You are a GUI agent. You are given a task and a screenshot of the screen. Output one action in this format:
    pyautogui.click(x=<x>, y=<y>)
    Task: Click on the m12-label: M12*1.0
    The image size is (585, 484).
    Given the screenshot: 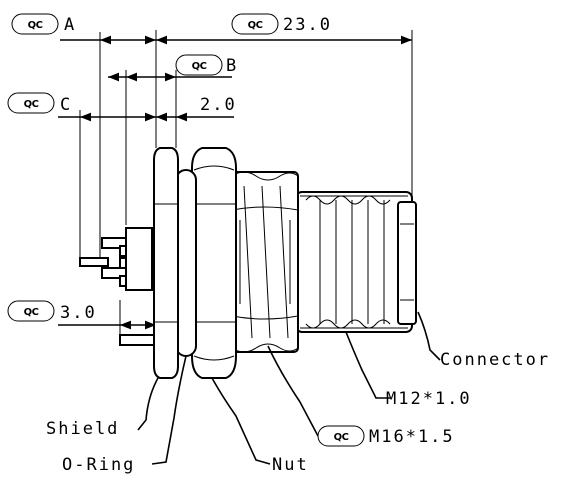 What is the action you would take?
    pyautogui.click(x=429, y=399)
    